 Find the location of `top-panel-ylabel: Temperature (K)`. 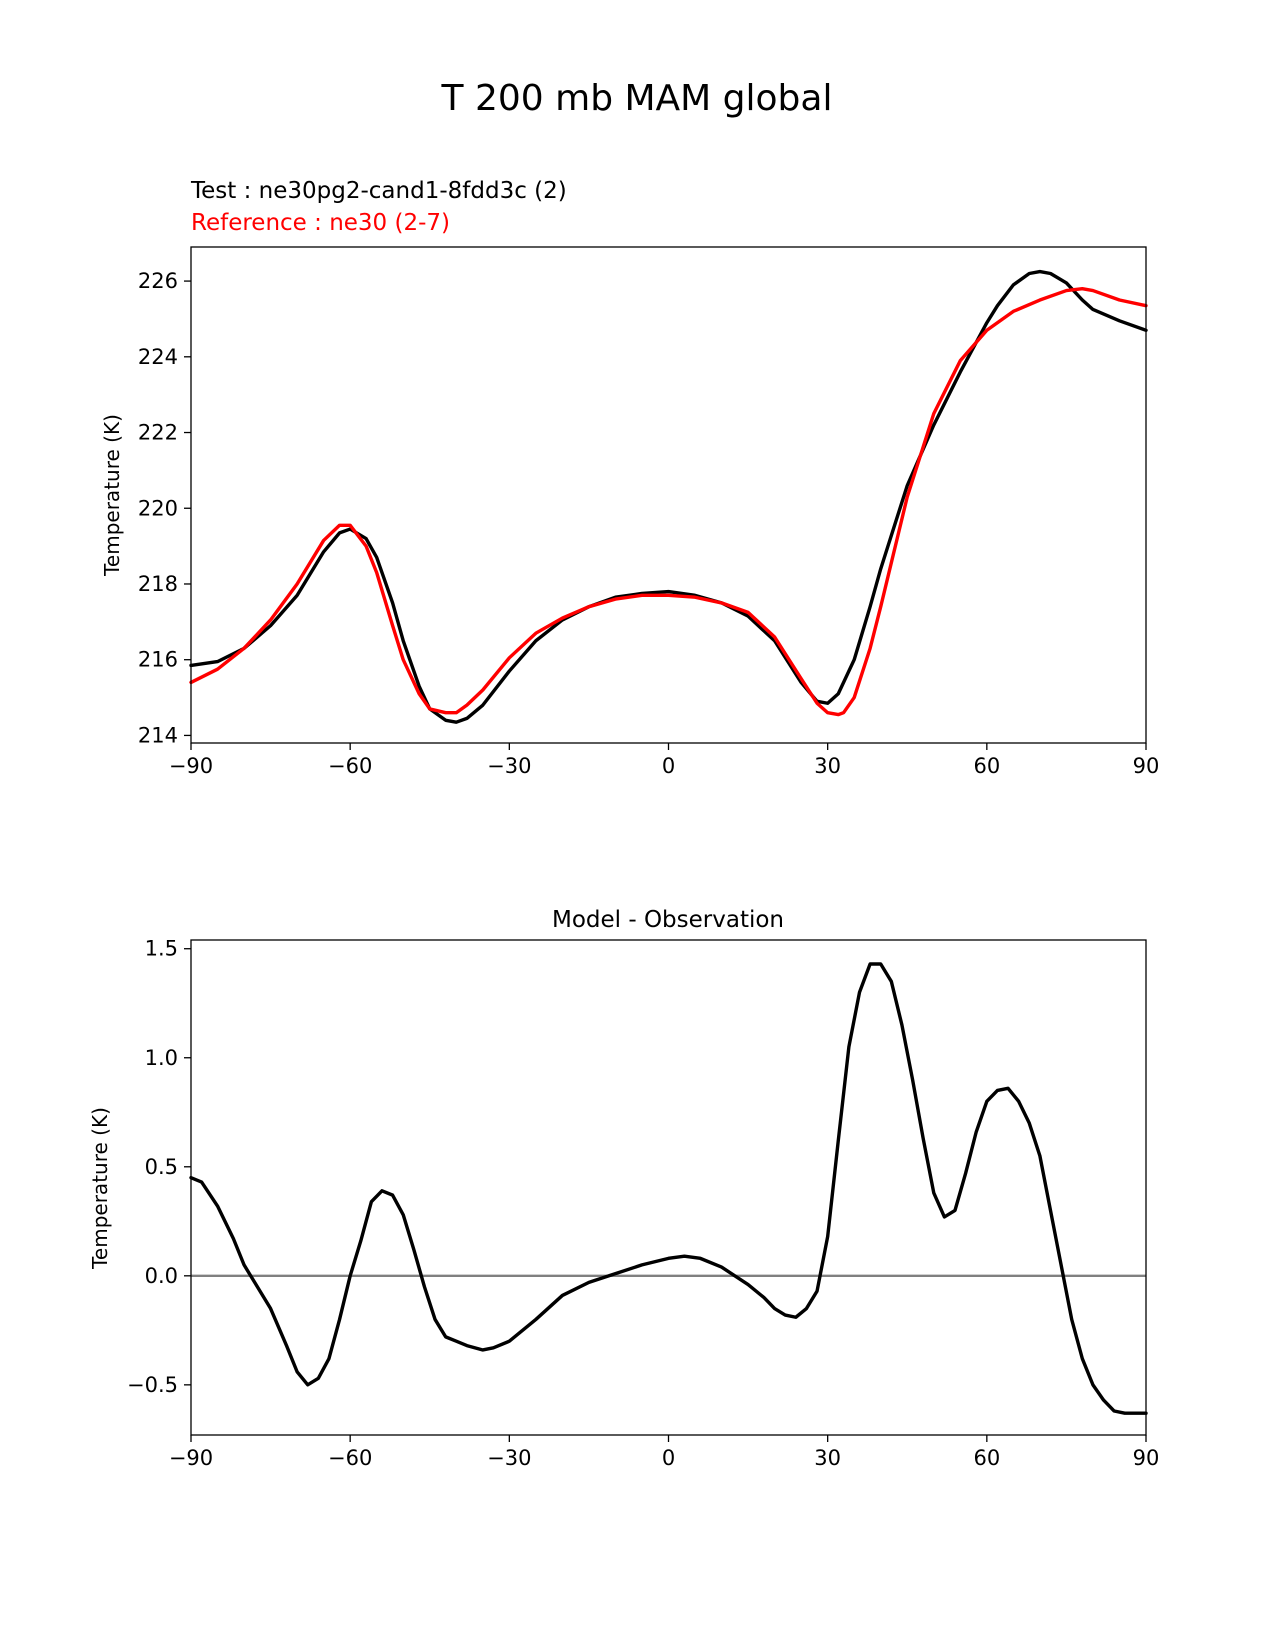

top-panel-ylabel: Temperature (K) is located at coordinates (112, 495).